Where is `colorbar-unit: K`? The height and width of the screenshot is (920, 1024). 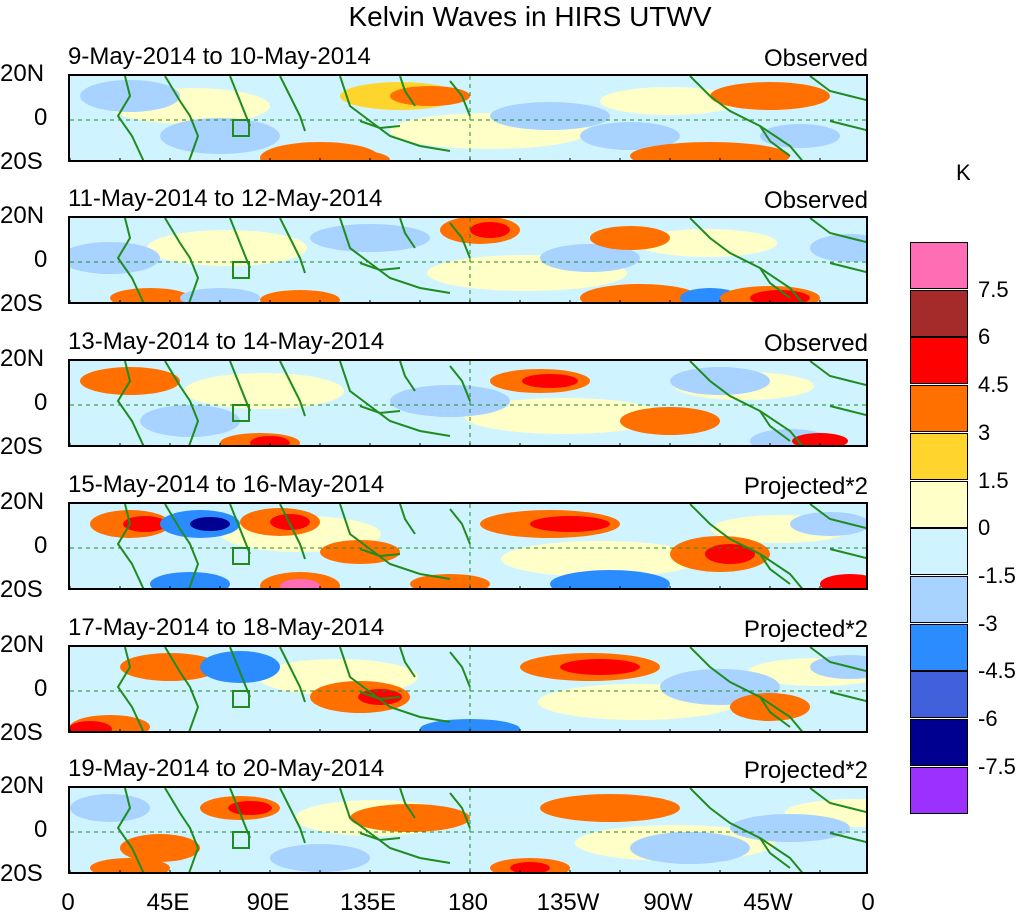 colorbar-unit: K is located at coordinates (963, 172).